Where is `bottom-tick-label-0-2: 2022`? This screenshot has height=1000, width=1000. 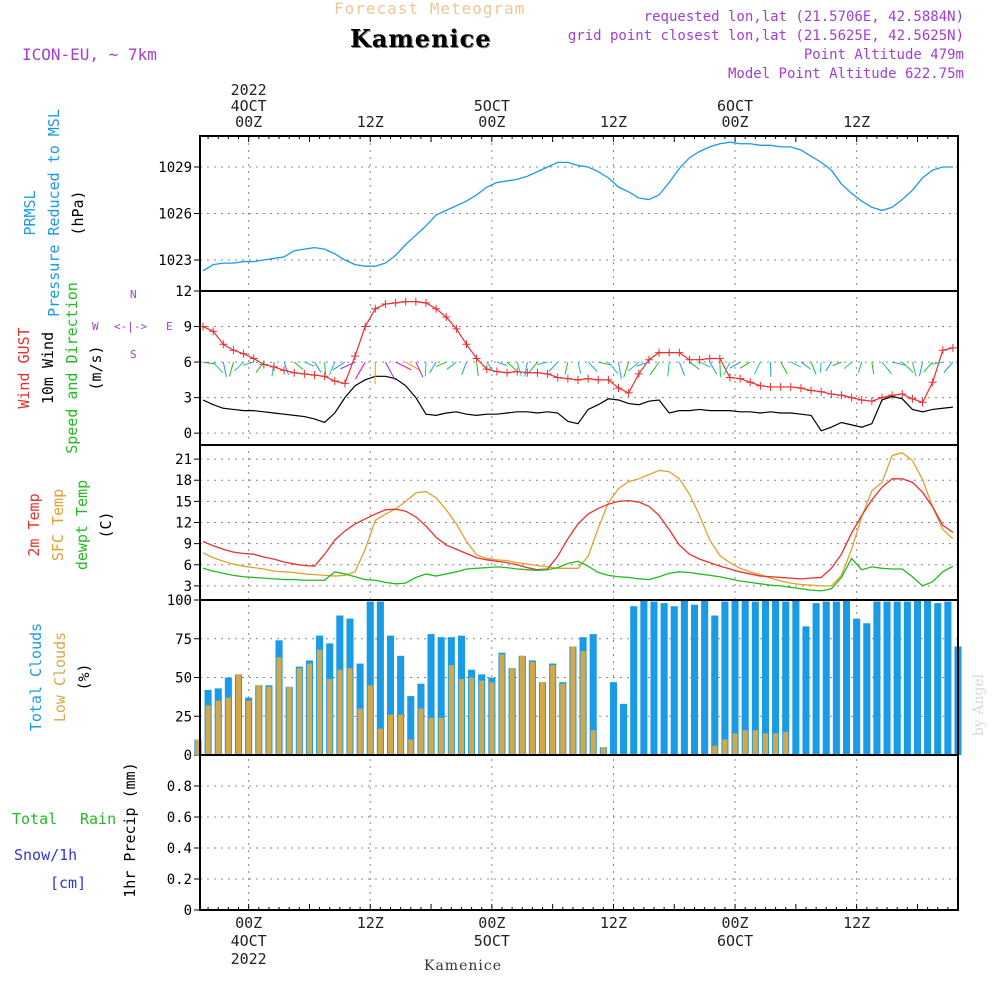
bottom-tick-label-0-2: 2022 is located at coordinates (249, 959).